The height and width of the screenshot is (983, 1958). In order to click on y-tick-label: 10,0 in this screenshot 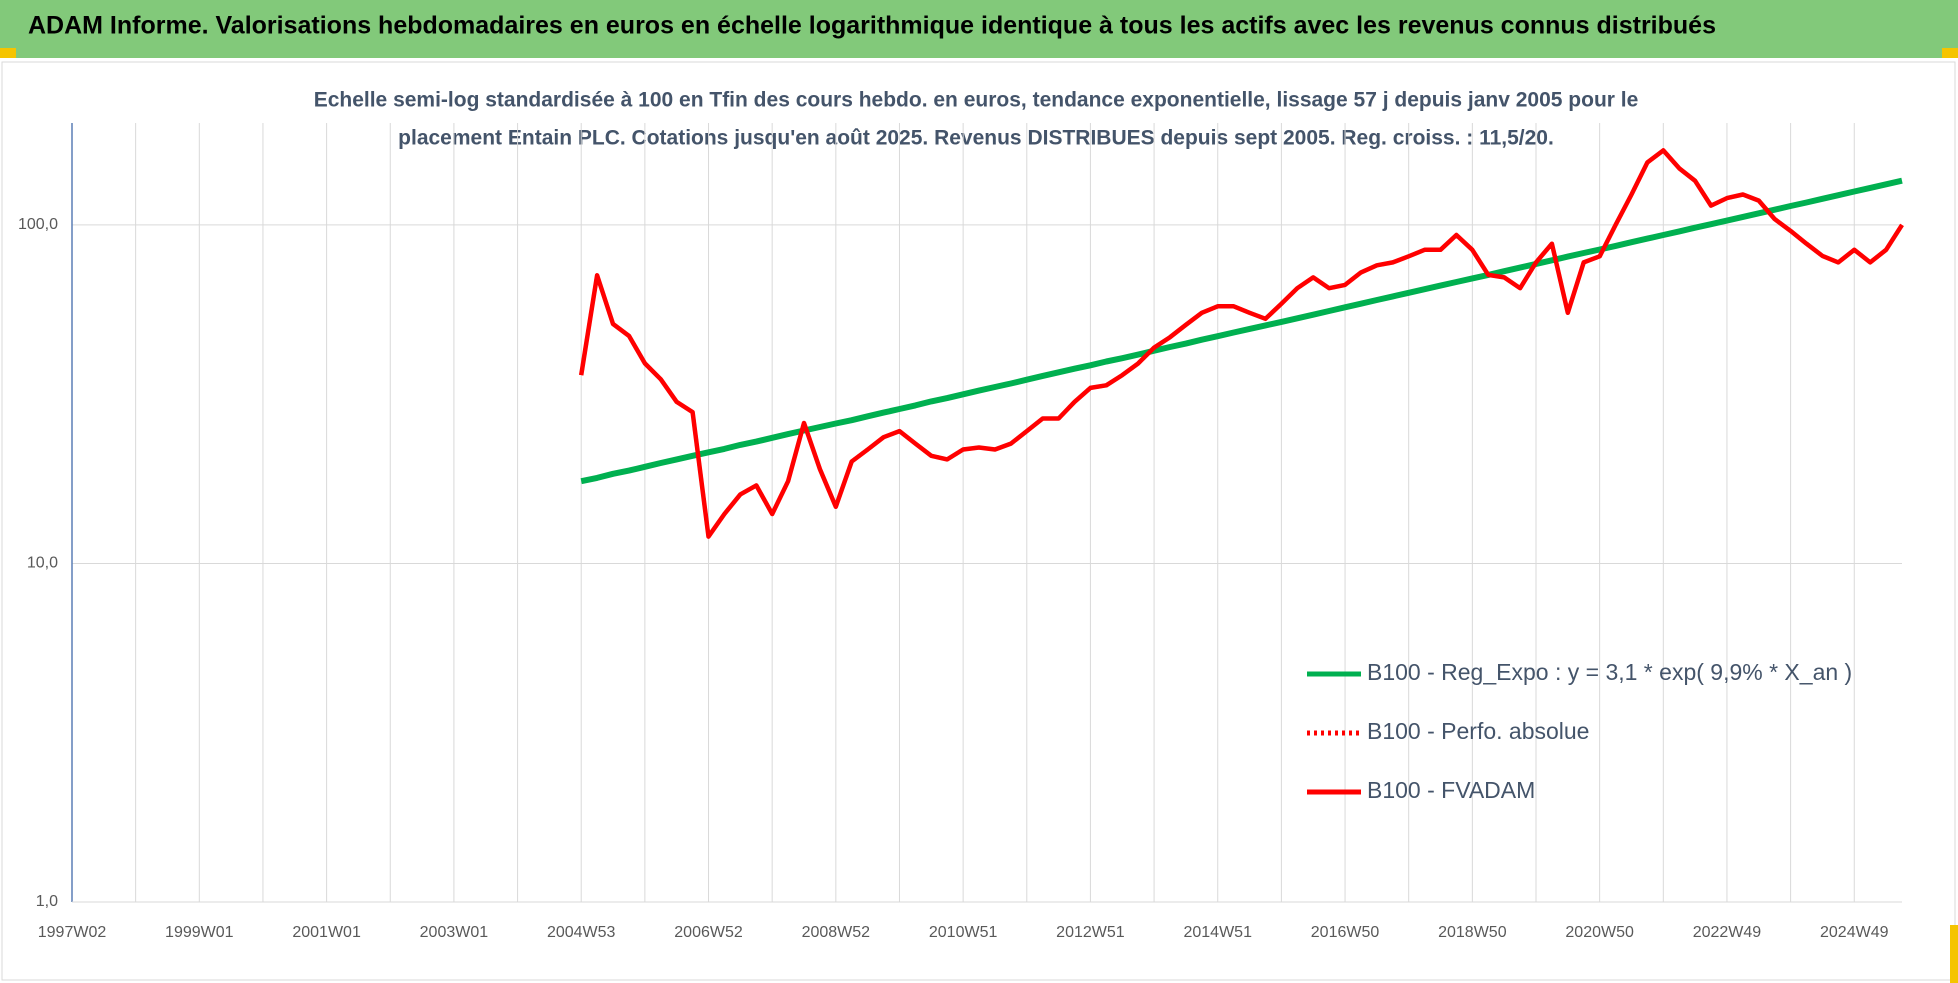, I will do `click(42, 563)`.